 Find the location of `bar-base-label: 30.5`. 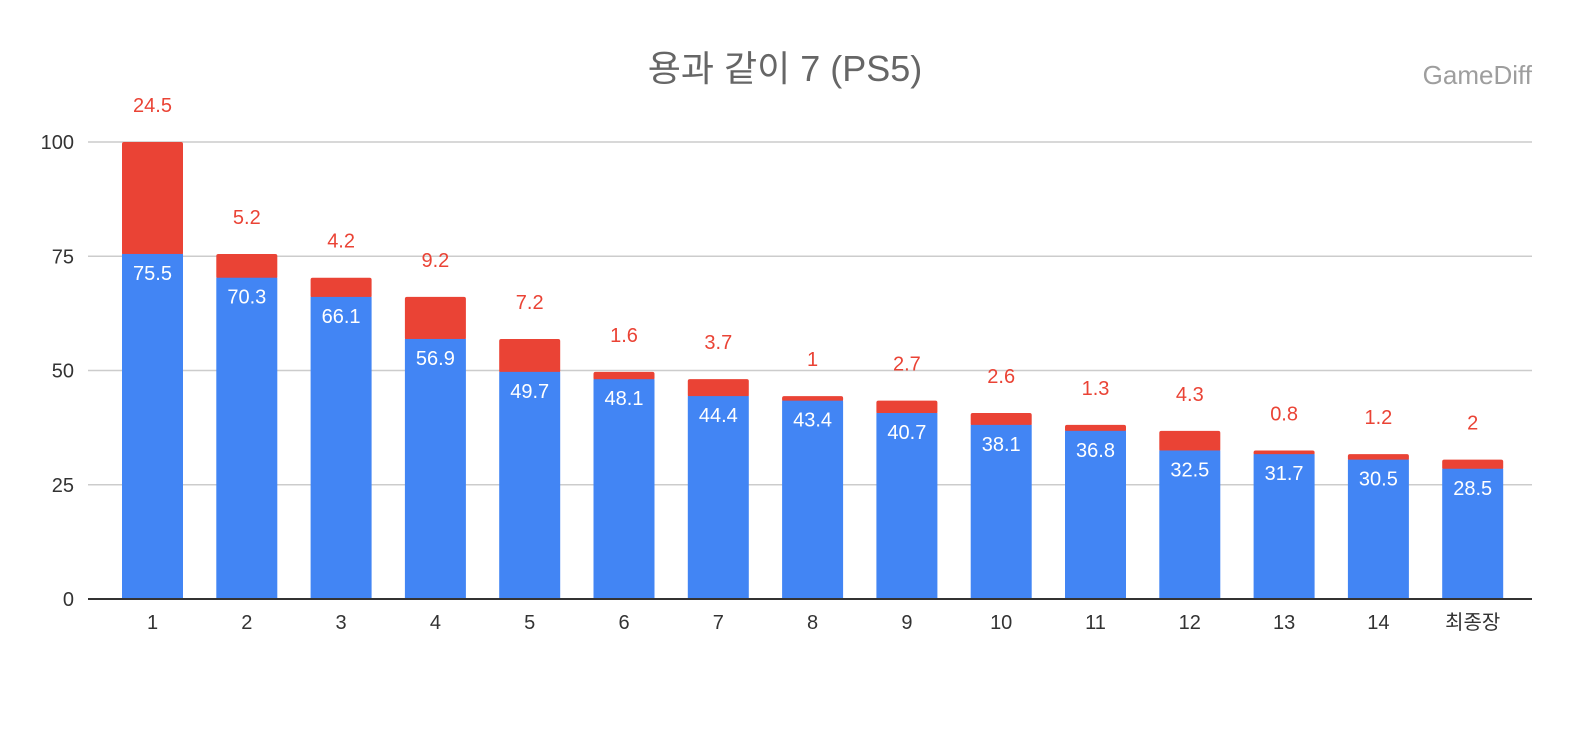

bar-base-label: 30.5 is located at coordinates (1378, 480).